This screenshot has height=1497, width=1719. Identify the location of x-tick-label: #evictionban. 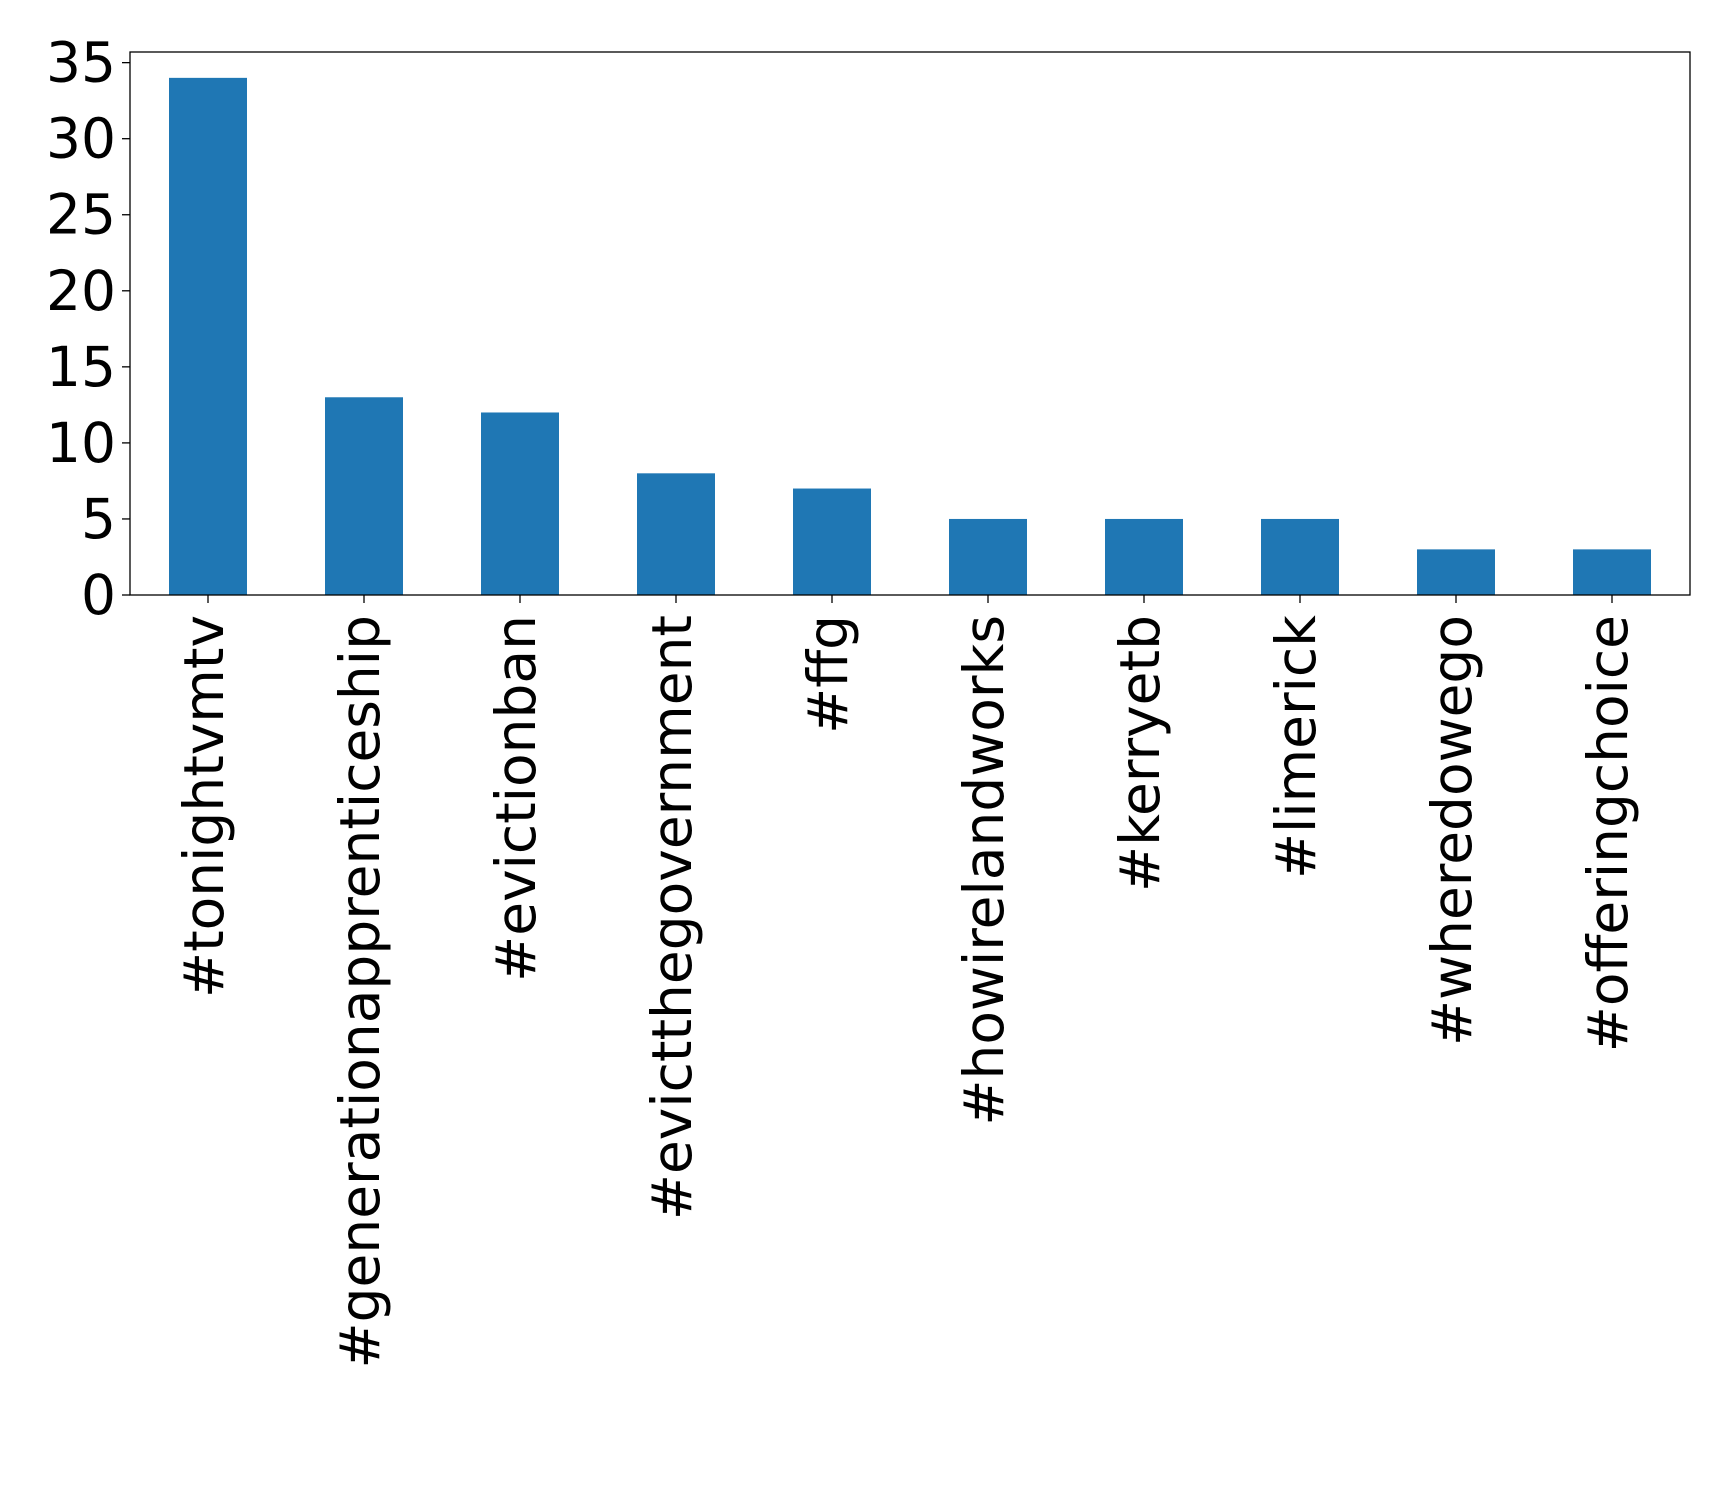
(516, 798).